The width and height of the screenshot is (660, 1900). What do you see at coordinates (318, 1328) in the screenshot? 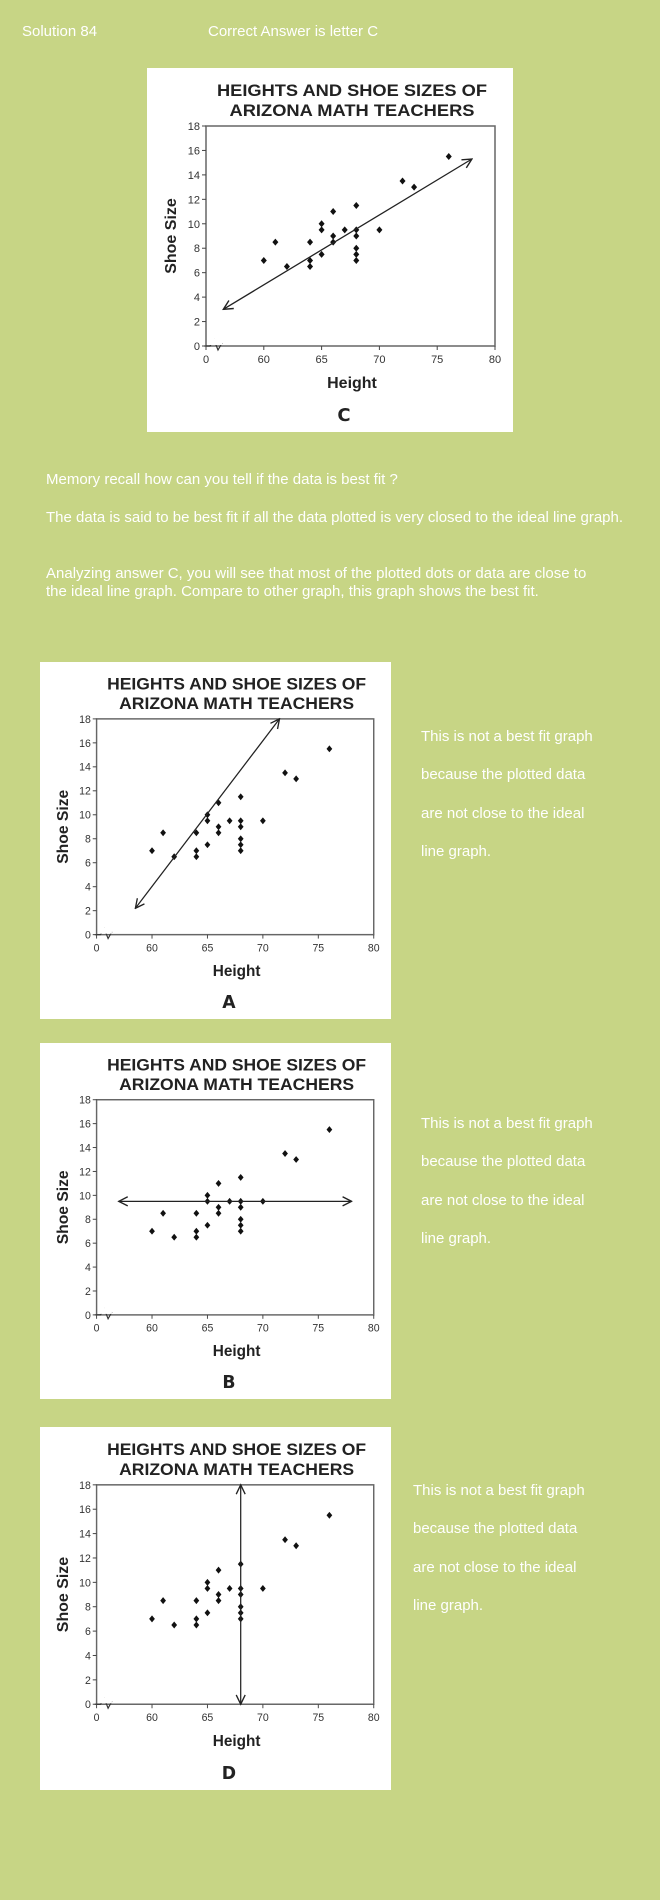
I see `x-tick-label: 75` at bounding box center [318, 1328].